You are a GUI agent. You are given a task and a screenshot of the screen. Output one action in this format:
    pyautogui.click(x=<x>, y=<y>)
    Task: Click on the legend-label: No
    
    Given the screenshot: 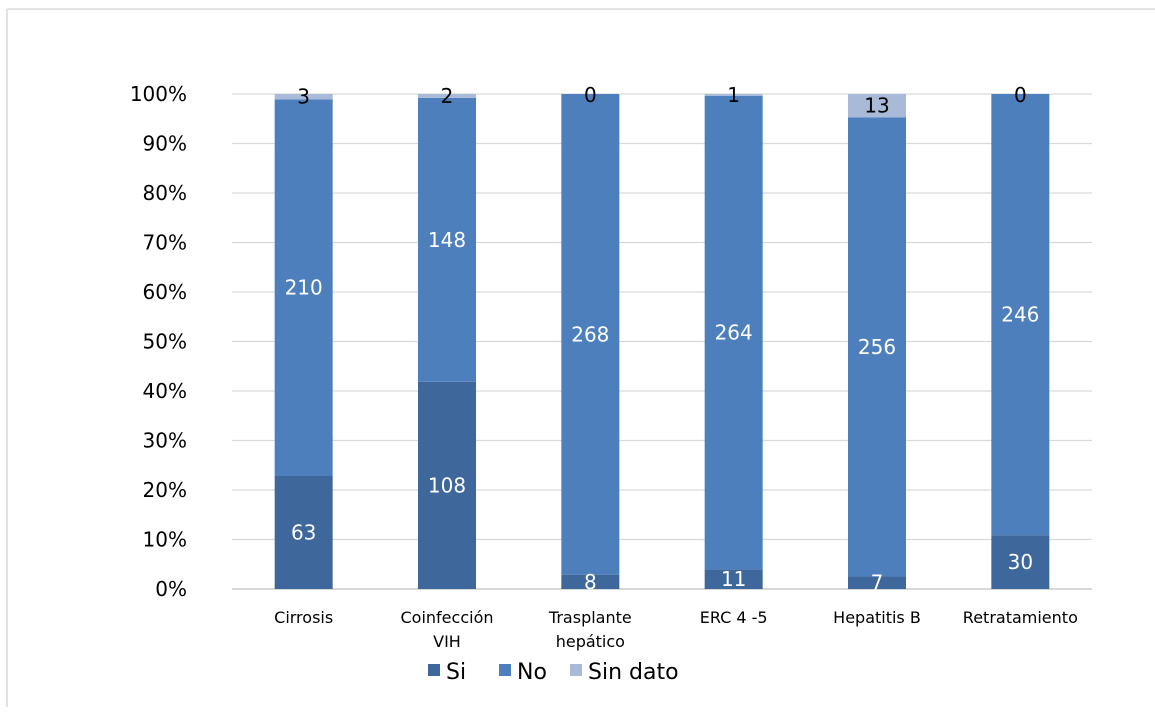 What is the action you would take?
    pyautogui.click(x=532, y=672)
    